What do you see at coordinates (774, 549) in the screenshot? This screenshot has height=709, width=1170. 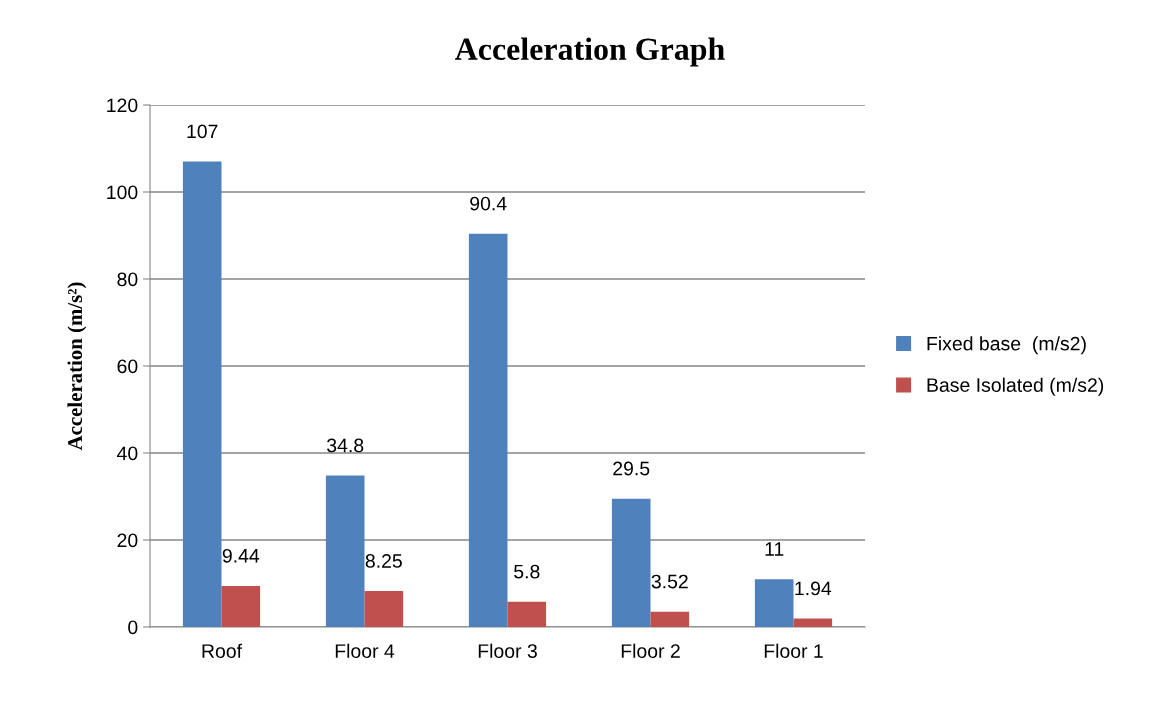 I see `data-label: 11` at bounding box center [774, 549].